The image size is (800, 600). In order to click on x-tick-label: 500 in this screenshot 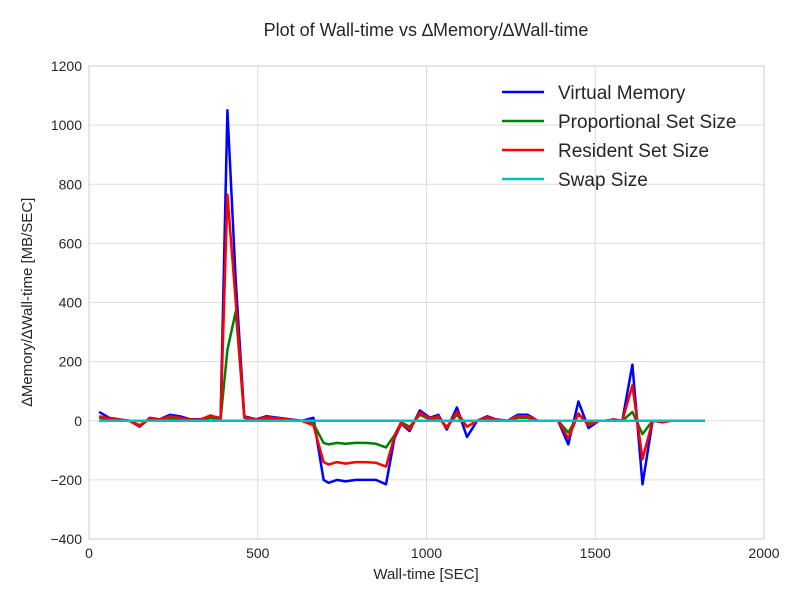, I will do `click(258, 553)`.